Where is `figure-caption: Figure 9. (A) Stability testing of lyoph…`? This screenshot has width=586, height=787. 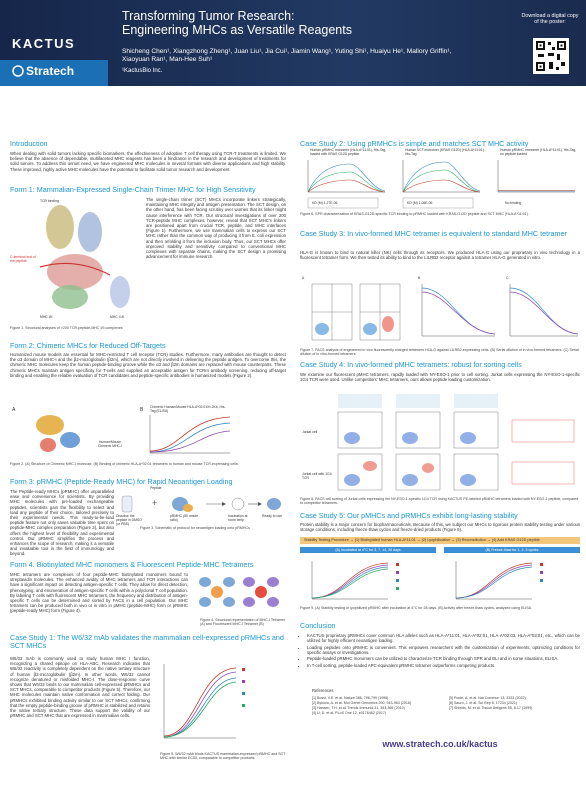 figure-caption: Figure 9. (A) Stability testing of lyoph… is located at coordinates (416, 608).